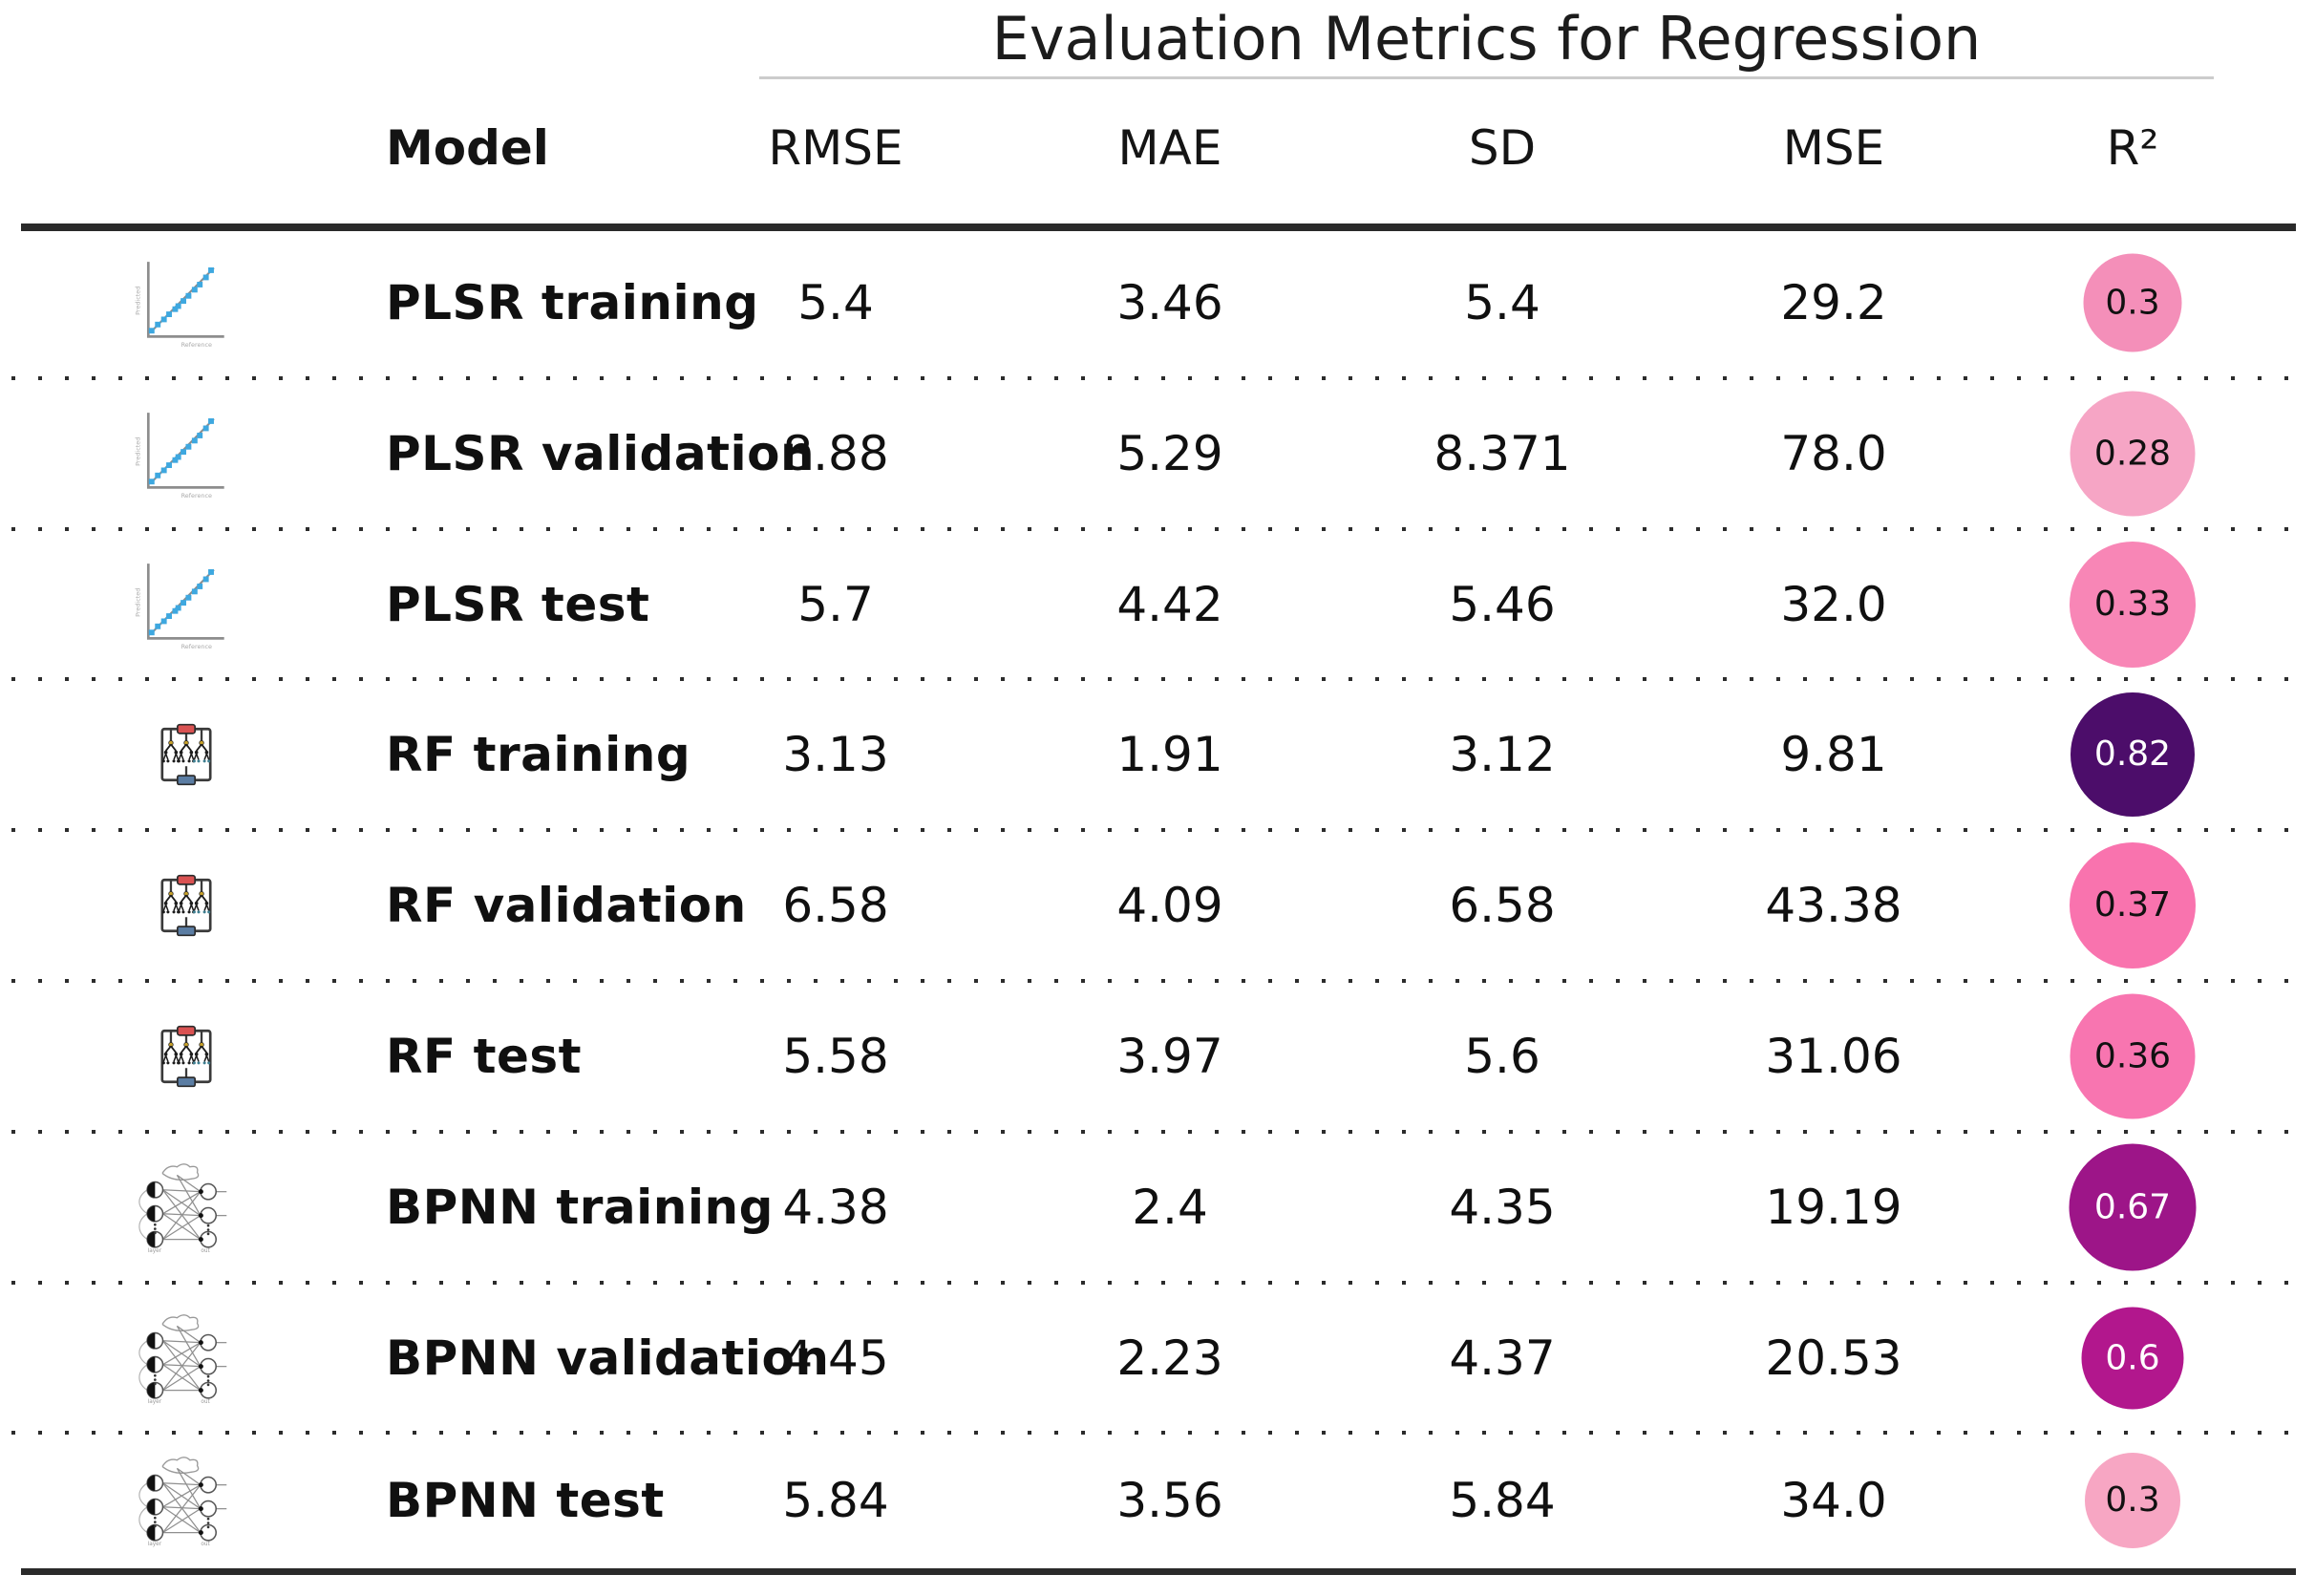  I want to click on model-name: RF validation, so click(566, 905).